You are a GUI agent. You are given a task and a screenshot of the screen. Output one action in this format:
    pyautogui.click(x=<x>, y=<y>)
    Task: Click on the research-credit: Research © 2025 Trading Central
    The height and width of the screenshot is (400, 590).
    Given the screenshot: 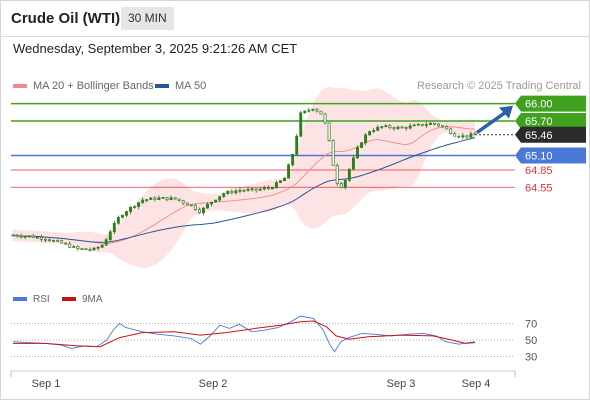 What is the action you would take?
    pyautogui.click(x=498, y=86)
    